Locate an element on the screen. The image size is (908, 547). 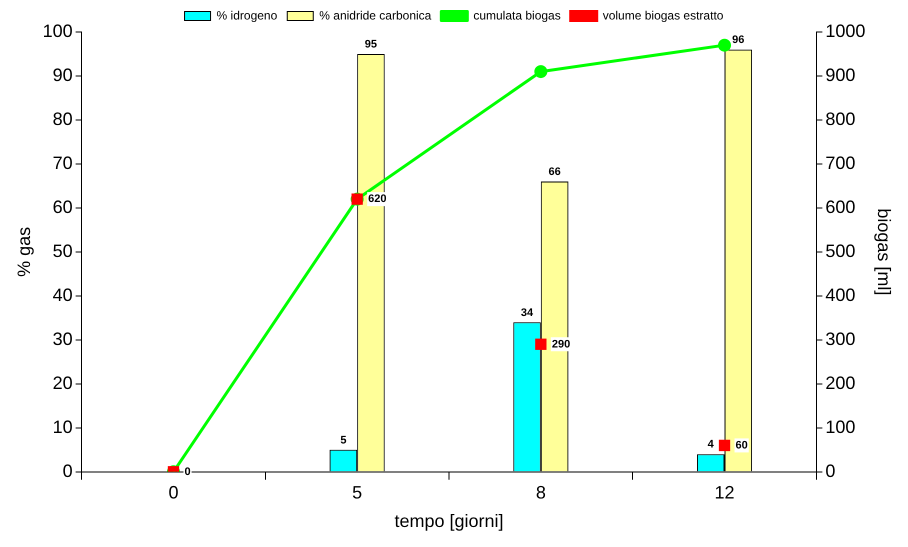
data-label: 4 is located at coordinates (711, 444).